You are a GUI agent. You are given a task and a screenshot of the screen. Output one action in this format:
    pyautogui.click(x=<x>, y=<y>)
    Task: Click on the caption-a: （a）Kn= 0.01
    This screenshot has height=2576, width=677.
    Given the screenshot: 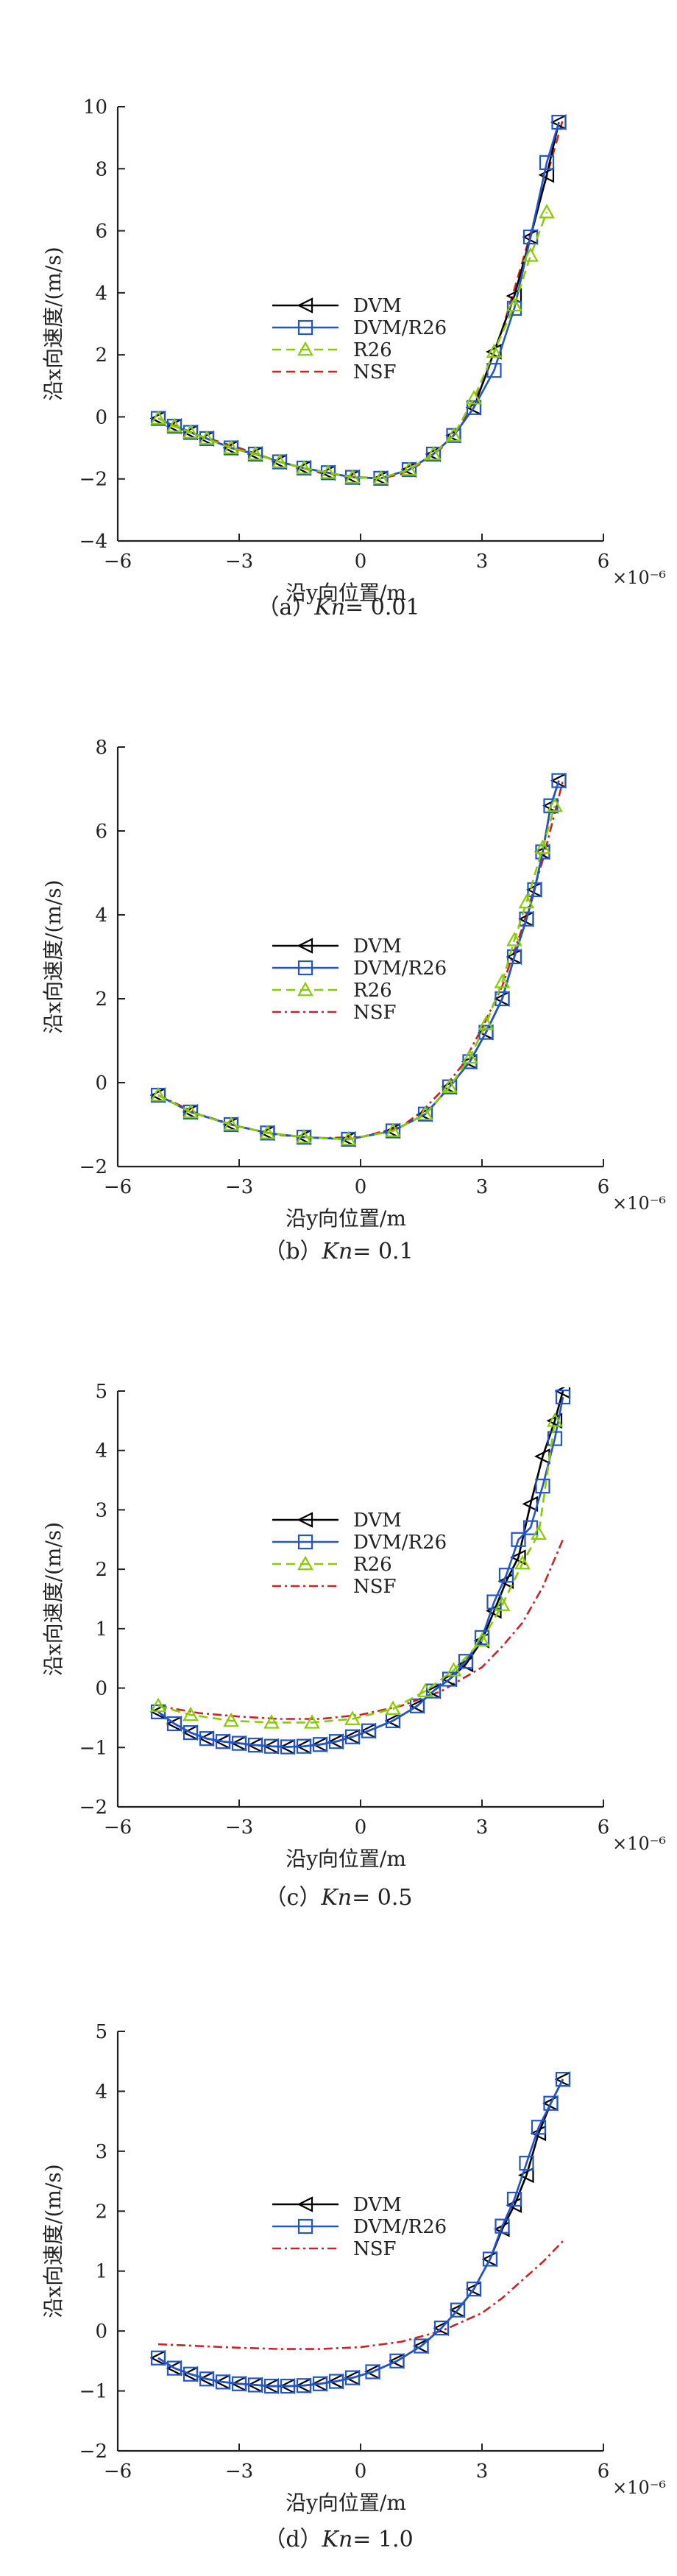 What is the action you would take?
    pyautogui.click(x=338, y=607)
    